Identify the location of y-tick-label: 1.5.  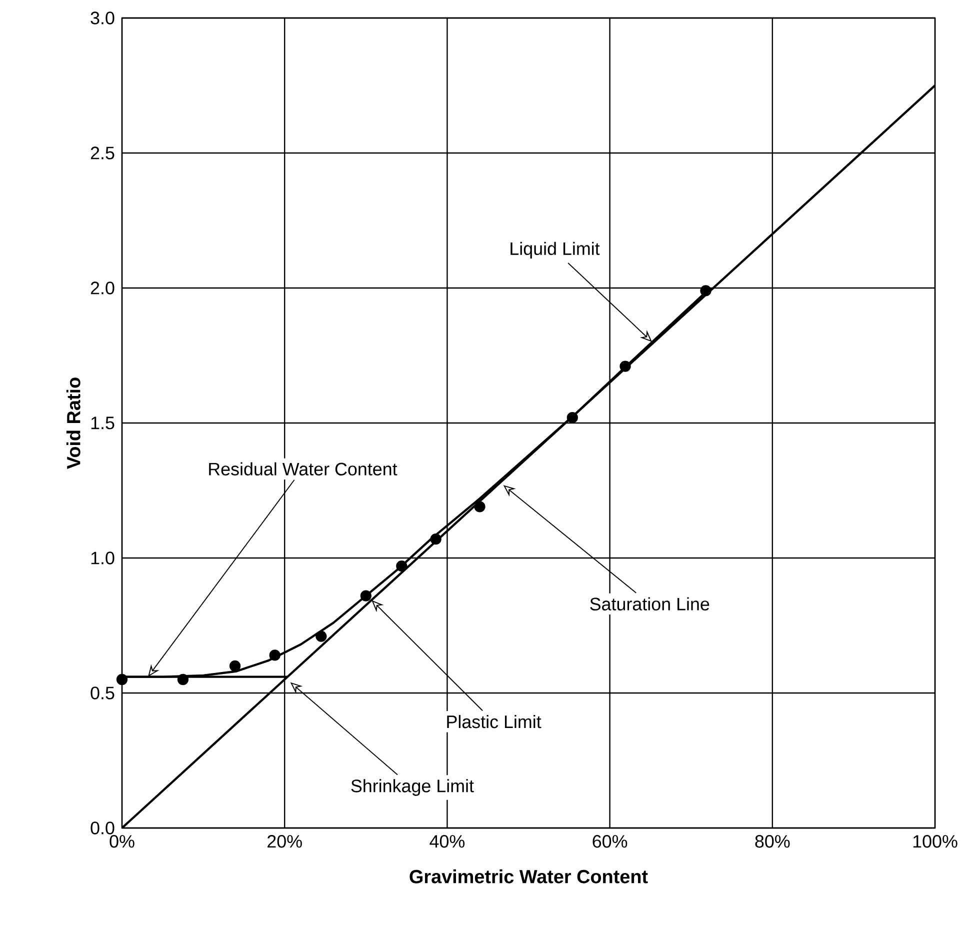
(102, 423).